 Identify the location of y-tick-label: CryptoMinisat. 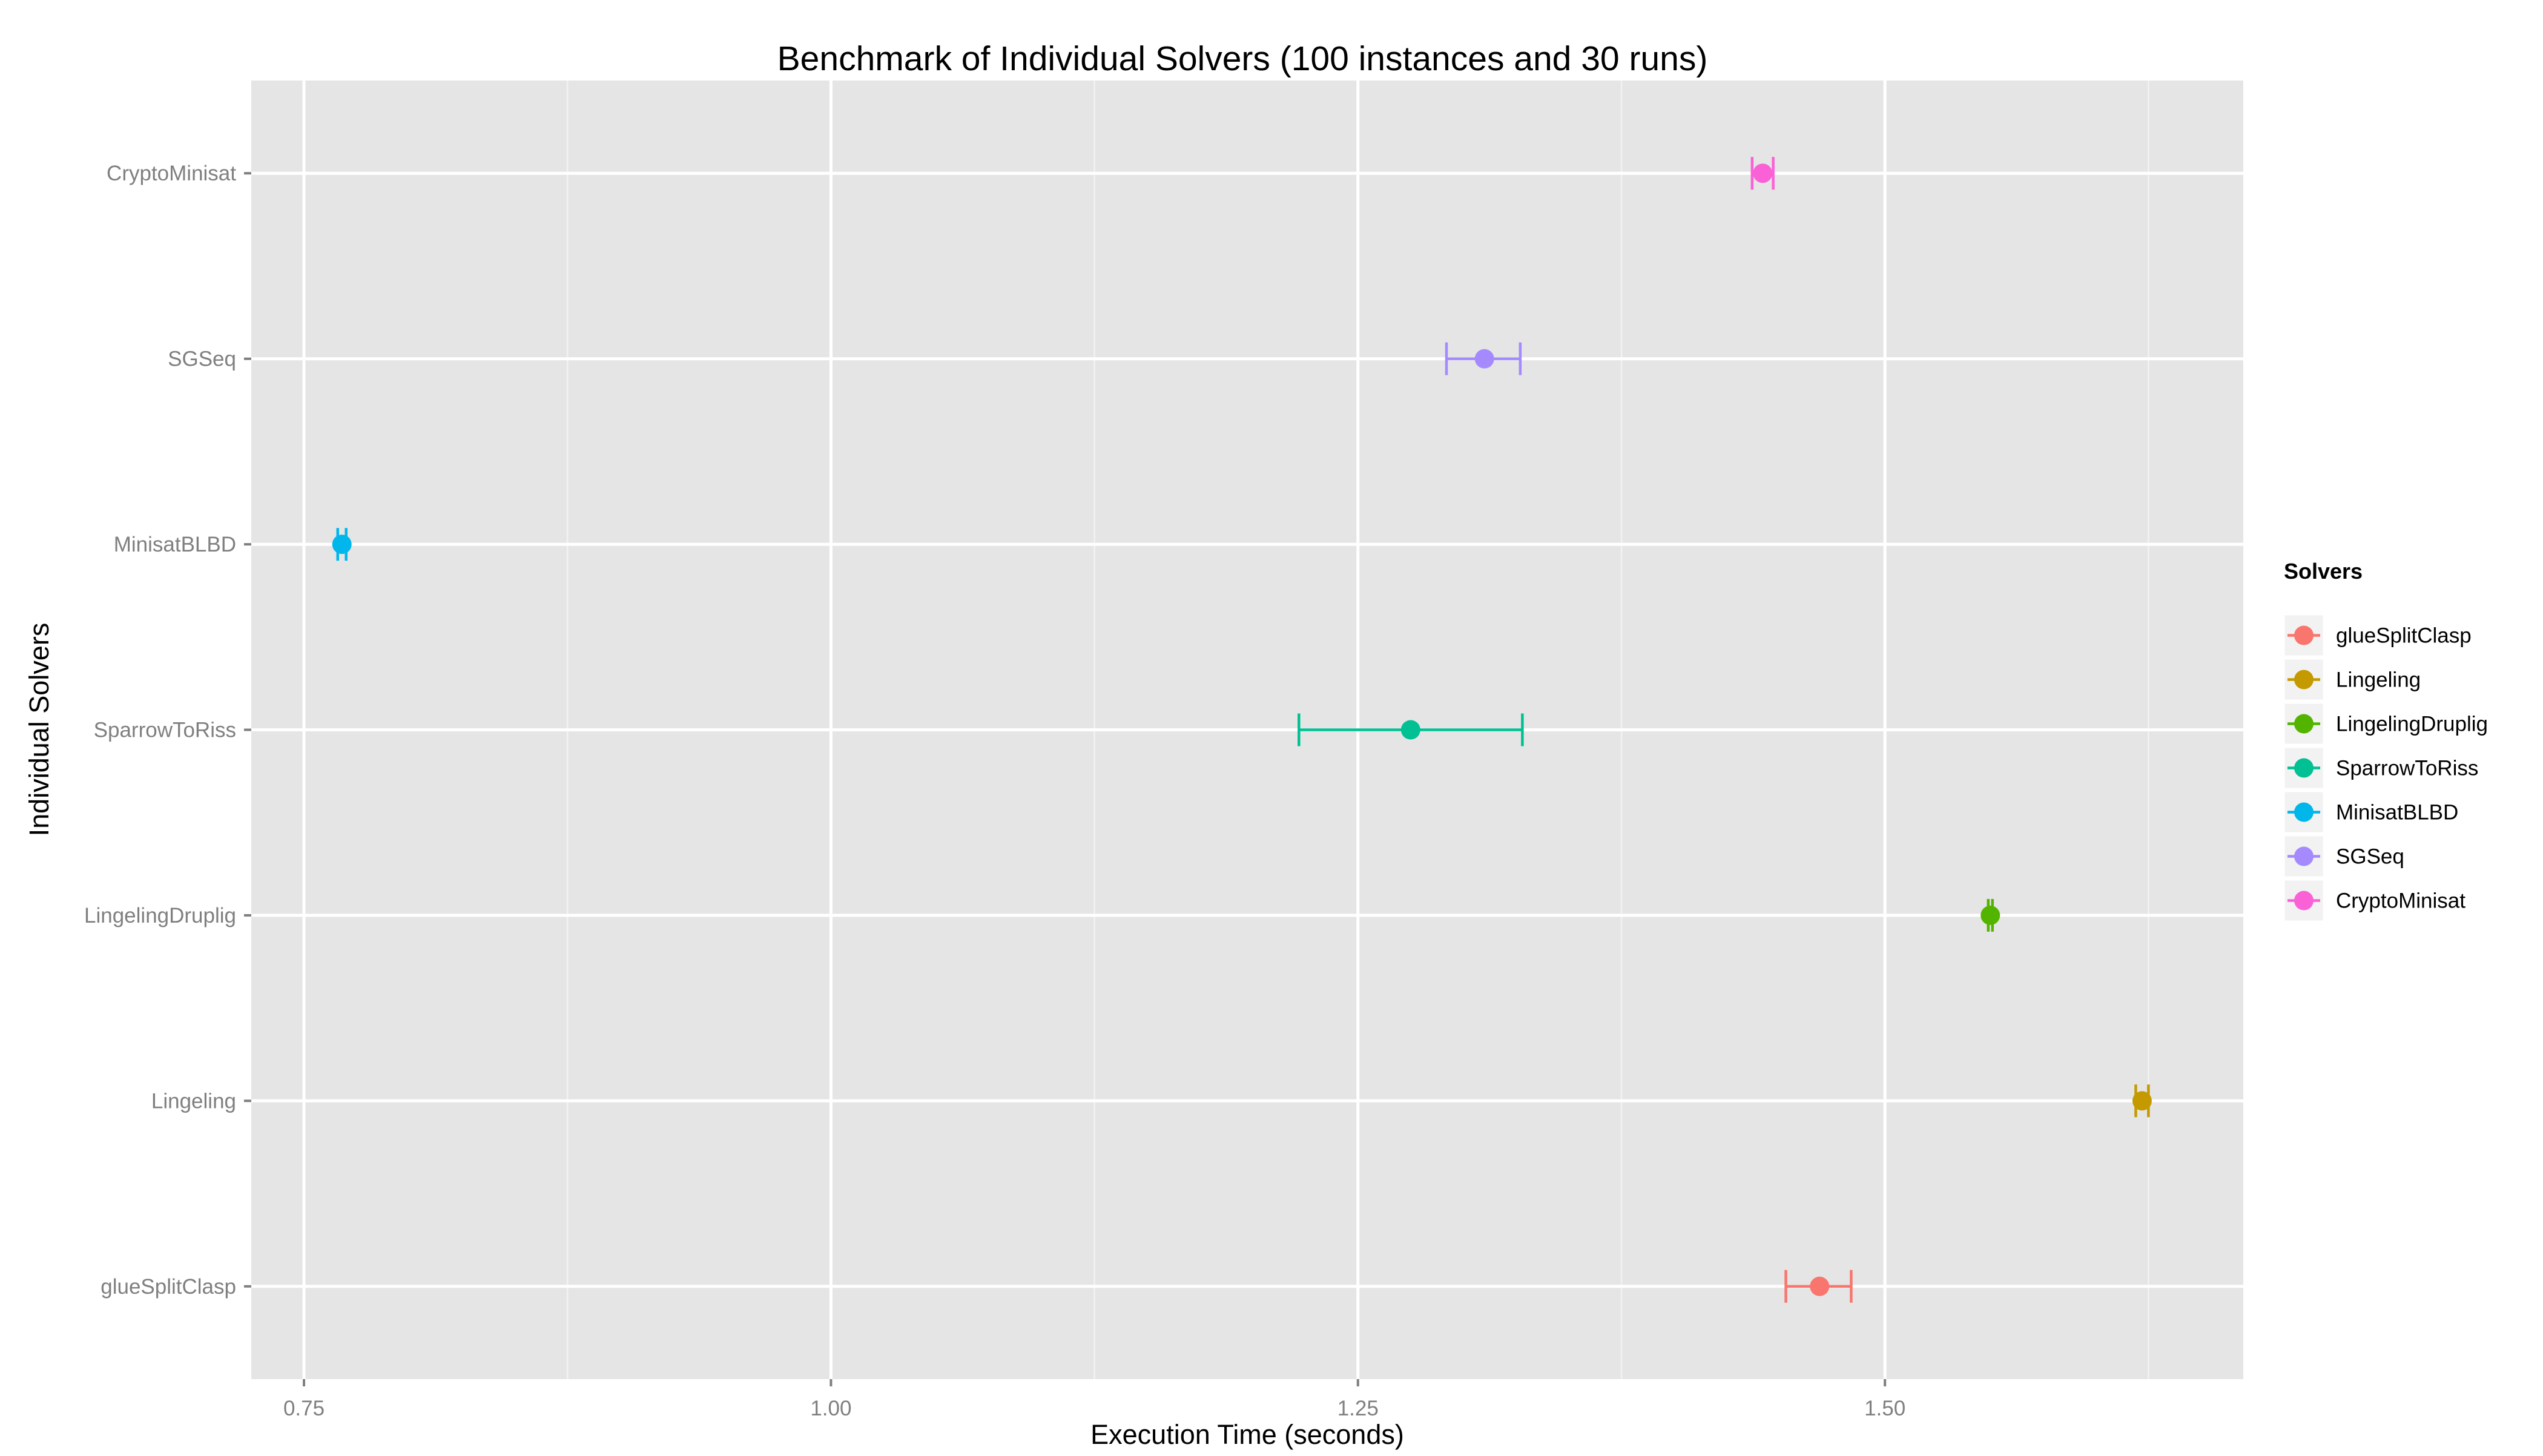
(172, 173).